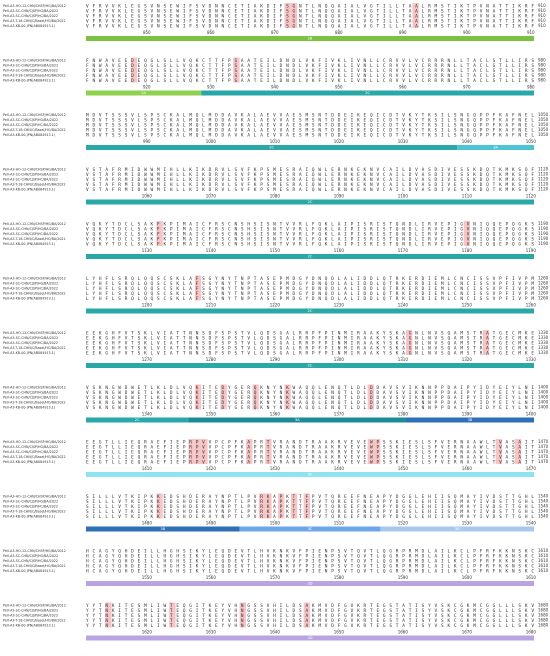  What do you see at coordinates (339, 87) in the screenshot?
I see `ruler-label: 950` at bounding box center [339, 87].